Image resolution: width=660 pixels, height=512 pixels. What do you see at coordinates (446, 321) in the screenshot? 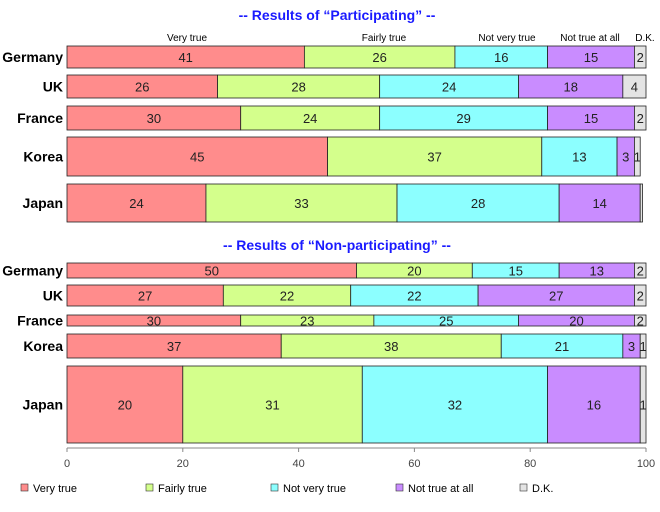
I see `data-label: 25` at bounding box center [446, 321].